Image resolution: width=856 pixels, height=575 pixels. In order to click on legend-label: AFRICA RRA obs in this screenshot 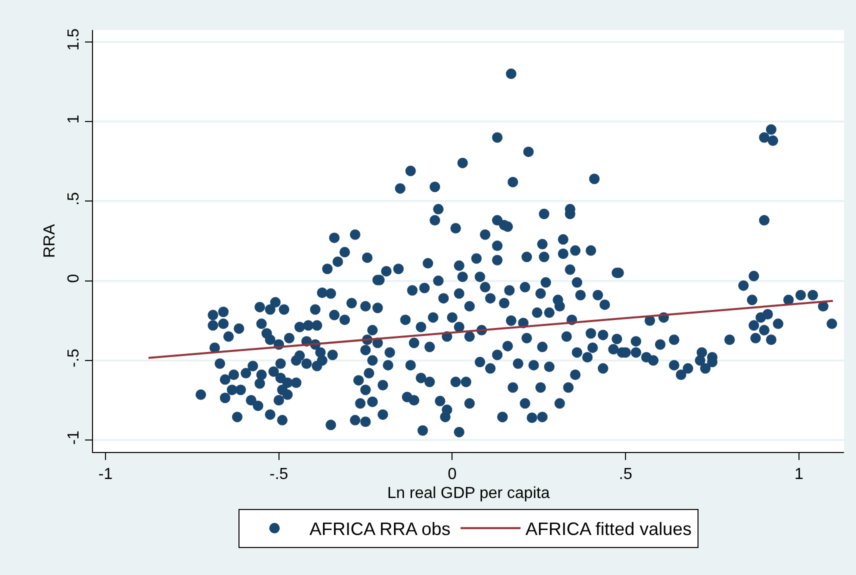, I will do `click(380, 529)`.